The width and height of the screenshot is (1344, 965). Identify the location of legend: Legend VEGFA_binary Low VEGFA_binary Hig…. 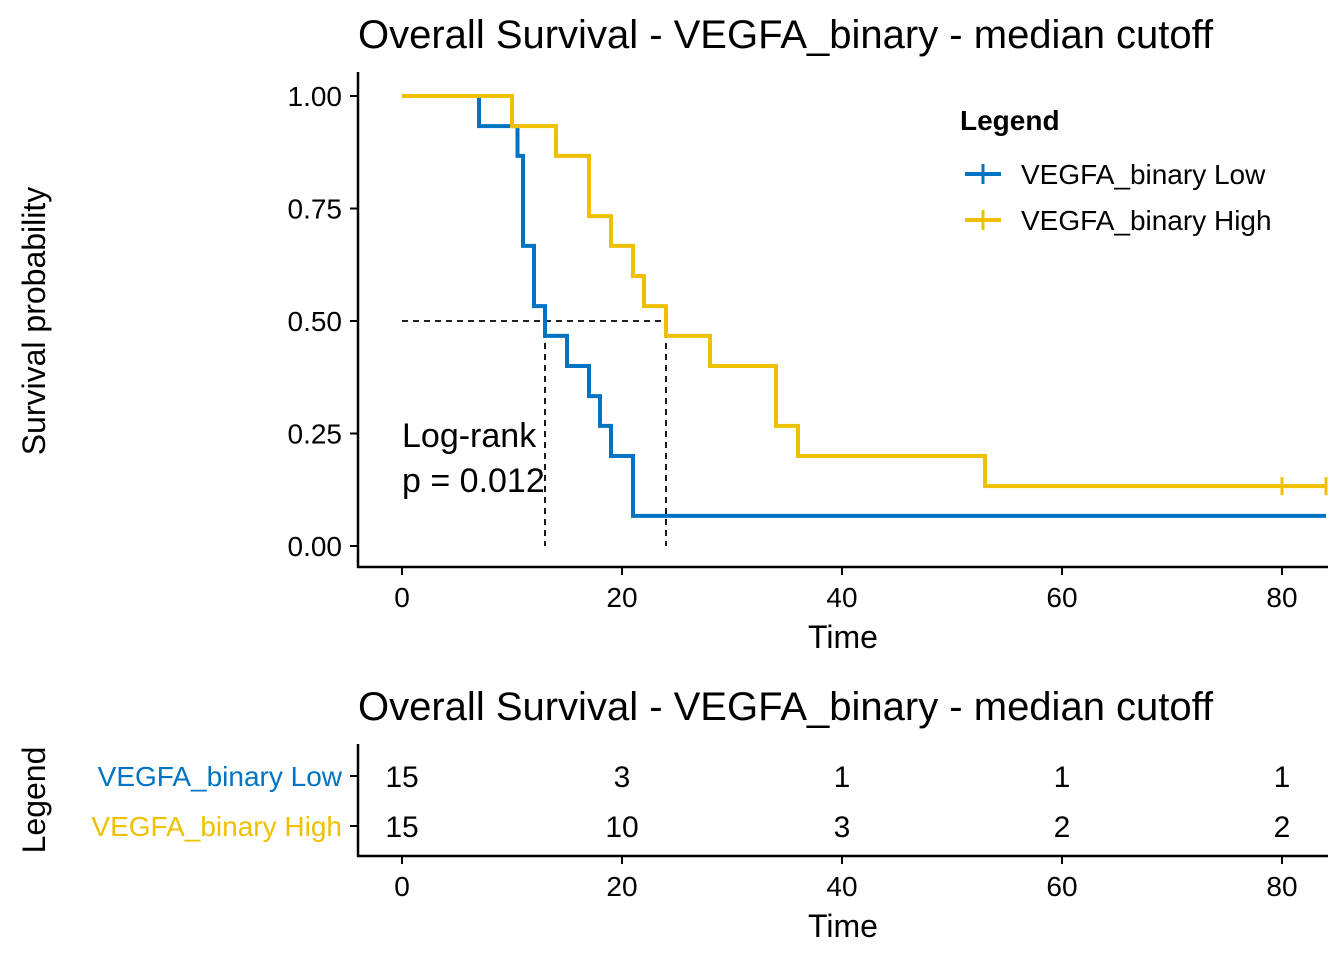
(1116, 170).